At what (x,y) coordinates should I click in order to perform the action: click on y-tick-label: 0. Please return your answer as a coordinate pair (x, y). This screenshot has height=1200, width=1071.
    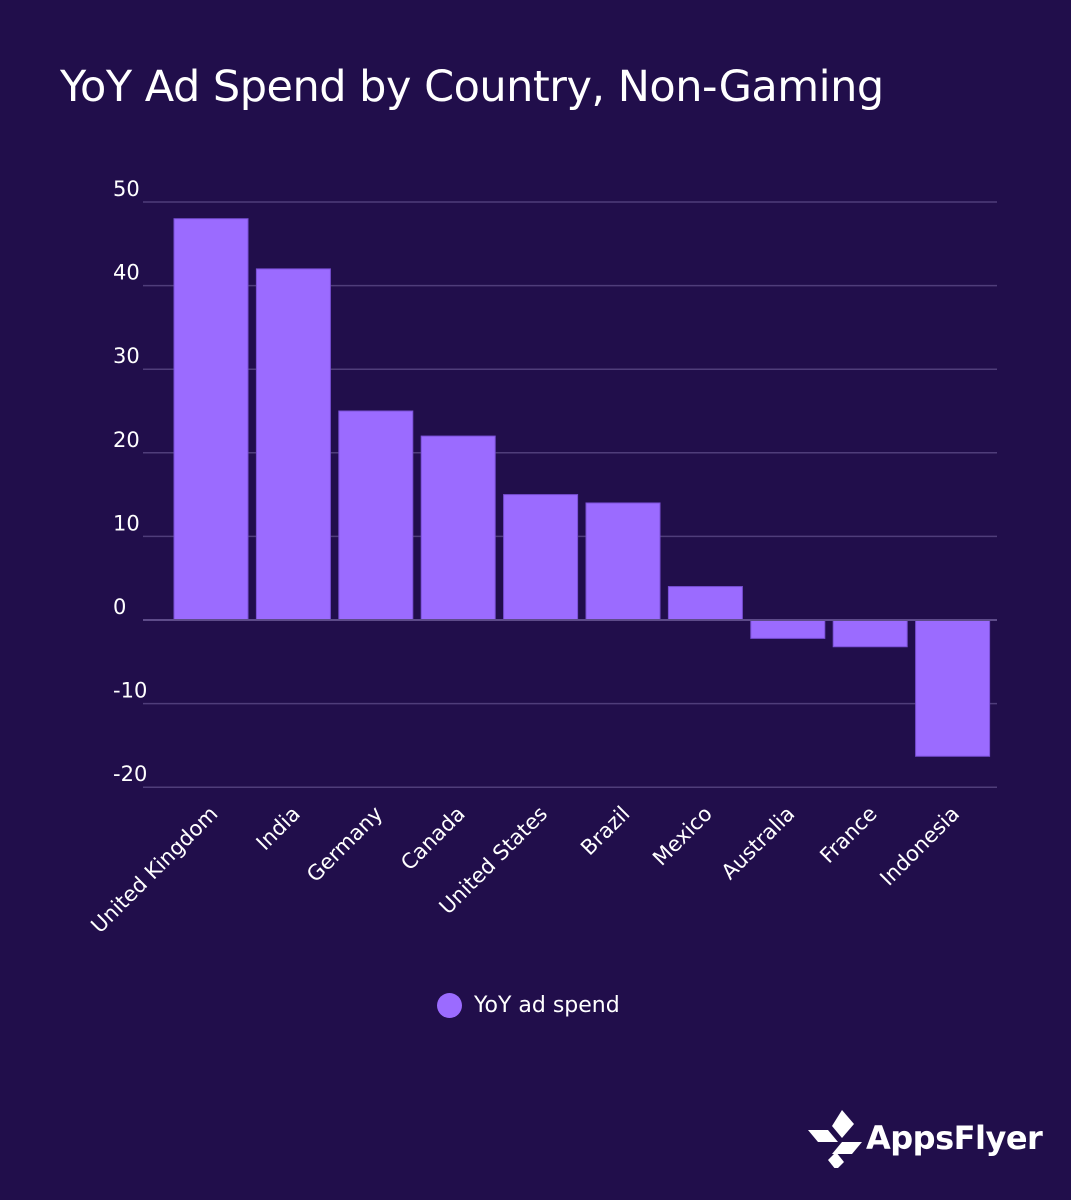
    Looking at the image, I should click on (119, 607).